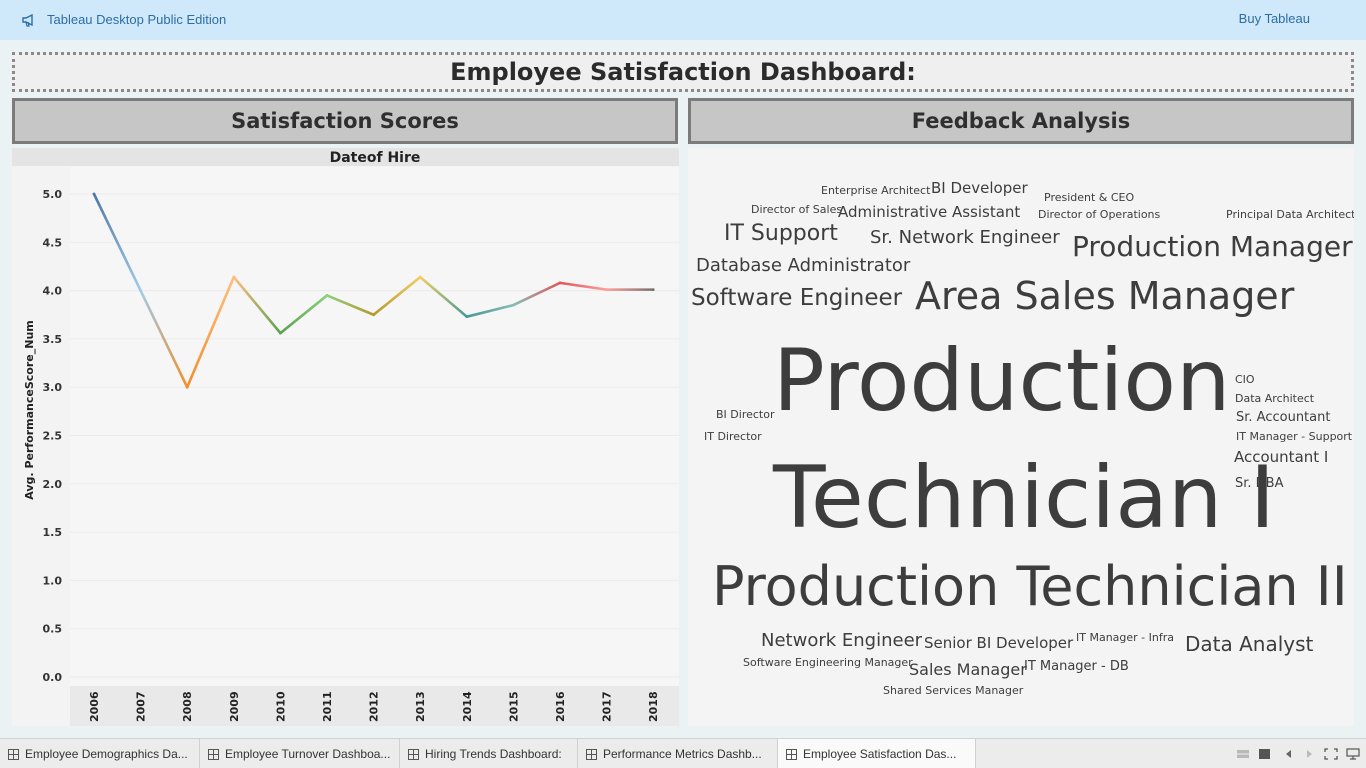  Describe the element at coordinates (513, 706) in the screenshot. I see `x-tick-label: 2015` at that location.